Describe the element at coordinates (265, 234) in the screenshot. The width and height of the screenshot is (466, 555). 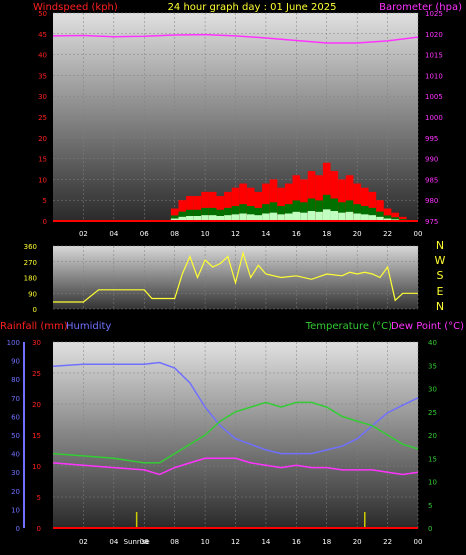
I see `top-x-tick-label: 14` at that location.